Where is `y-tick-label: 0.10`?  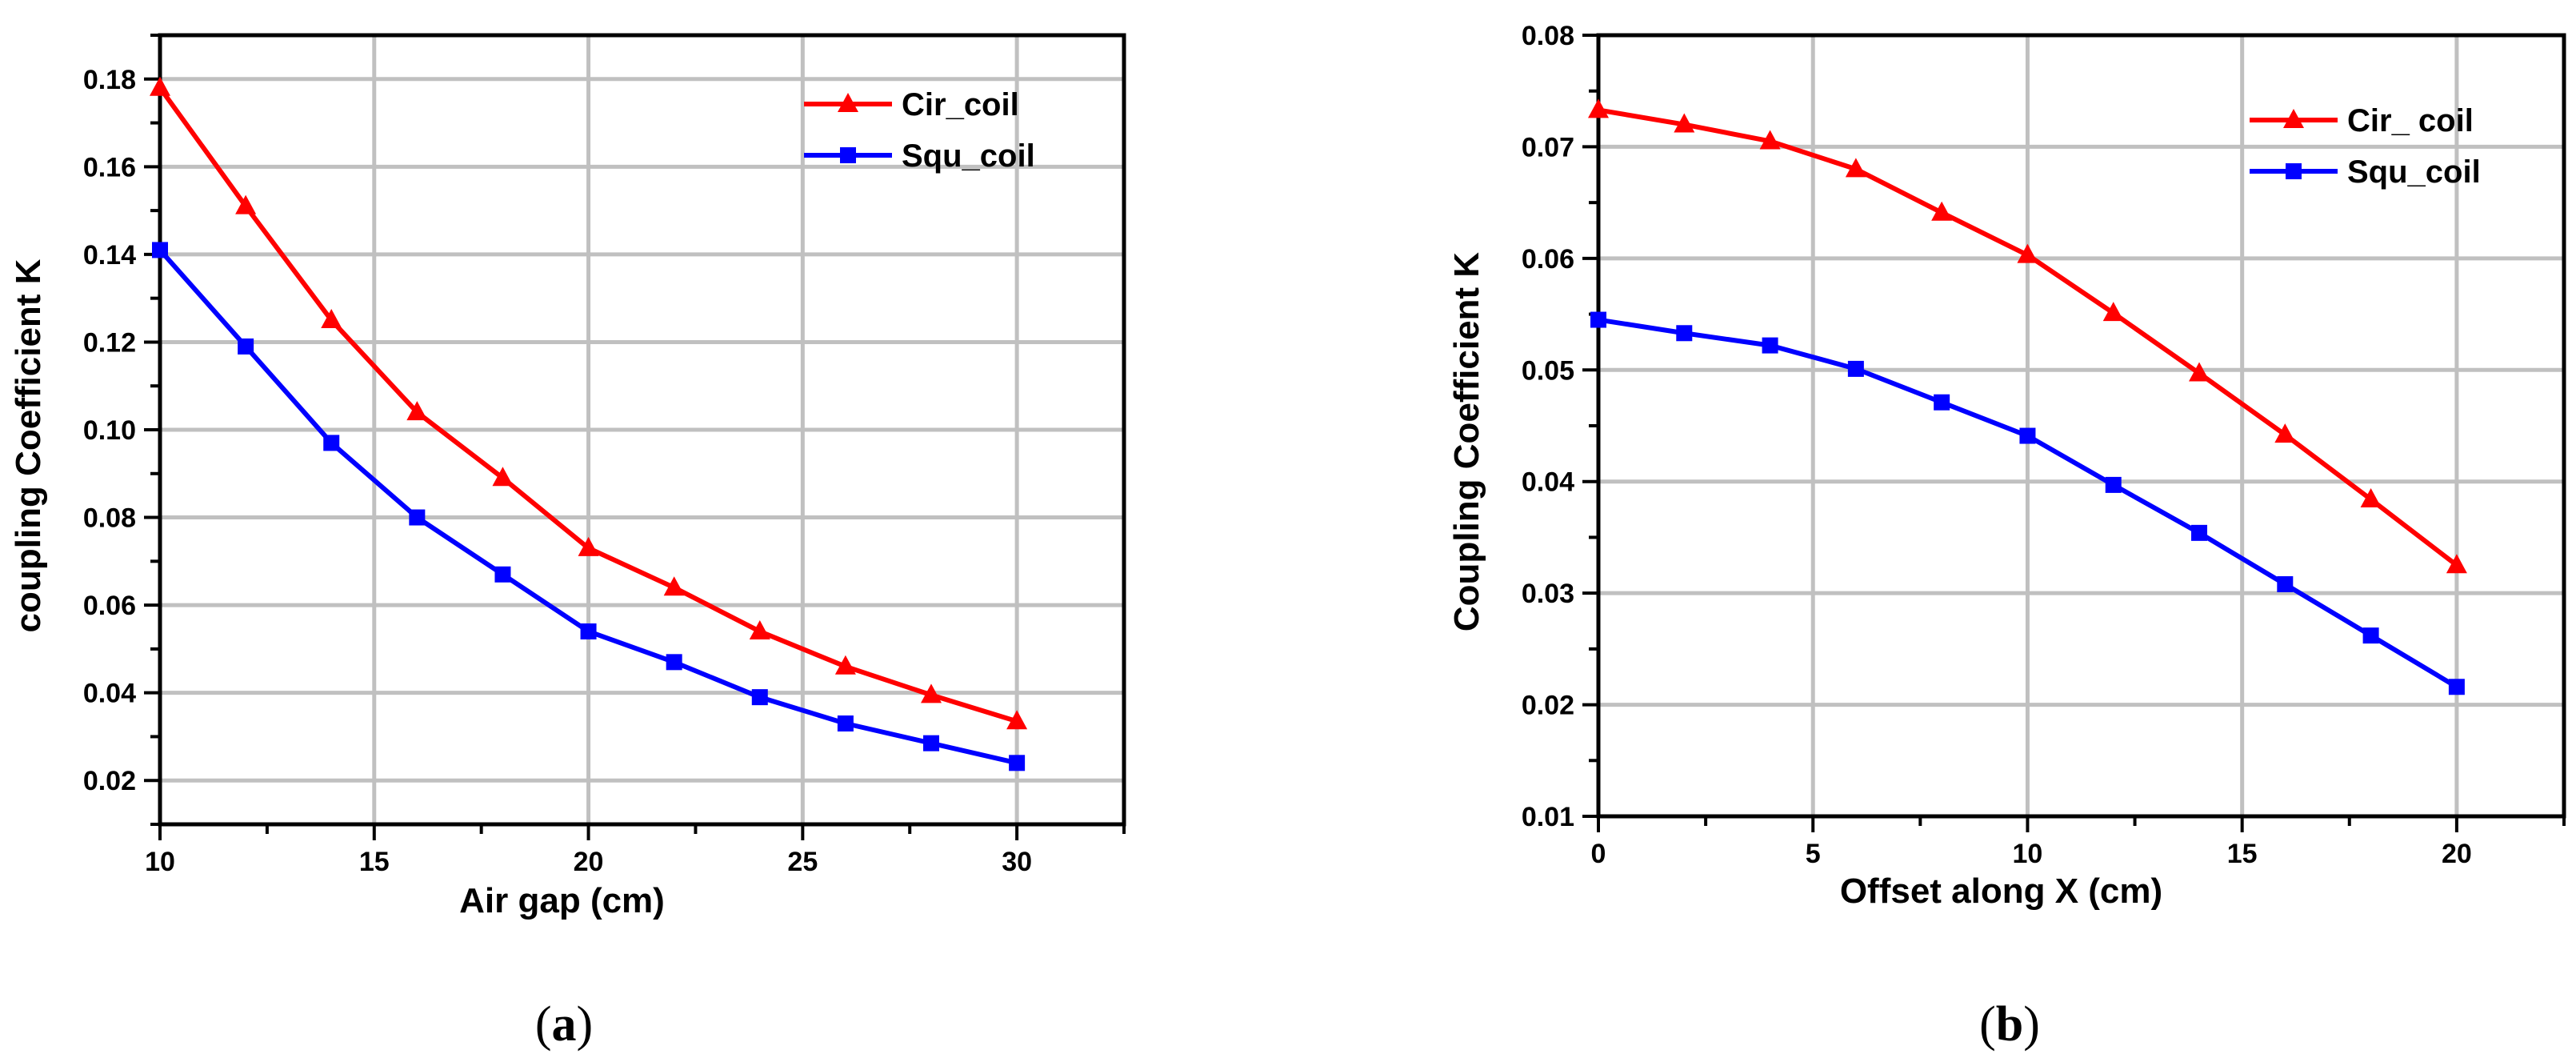 y-tick-label: 0.10 is located at coordinates (109, 431).